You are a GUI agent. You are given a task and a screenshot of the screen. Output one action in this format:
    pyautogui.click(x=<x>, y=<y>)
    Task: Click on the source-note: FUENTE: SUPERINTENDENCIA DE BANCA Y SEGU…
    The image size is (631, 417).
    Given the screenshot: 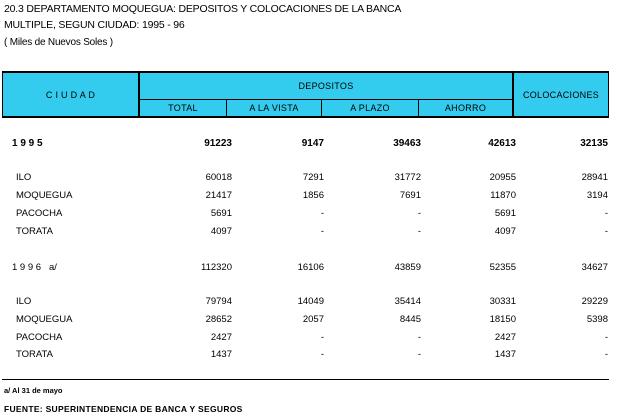 What is the action you would take?
    pyautogui.click(x=123, y=409)
    